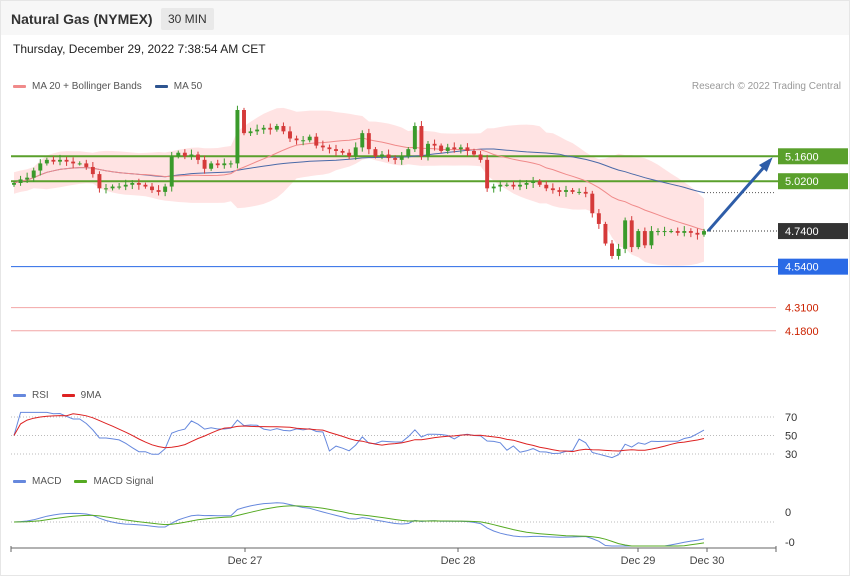 The width and height of the screenshot is (850, 576). Describe the element at coordinates (802, 309) in the screenshot. I see `level-label: 4.3100` at that location.